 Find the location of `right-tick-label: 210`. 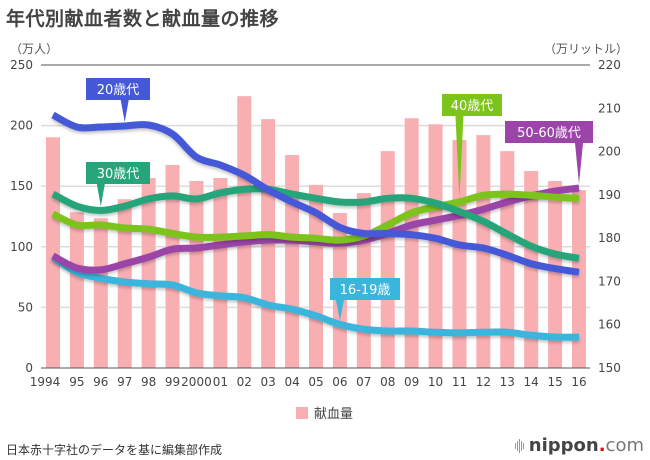

right-tick-label: 210 is located at coordinates (609, 108).